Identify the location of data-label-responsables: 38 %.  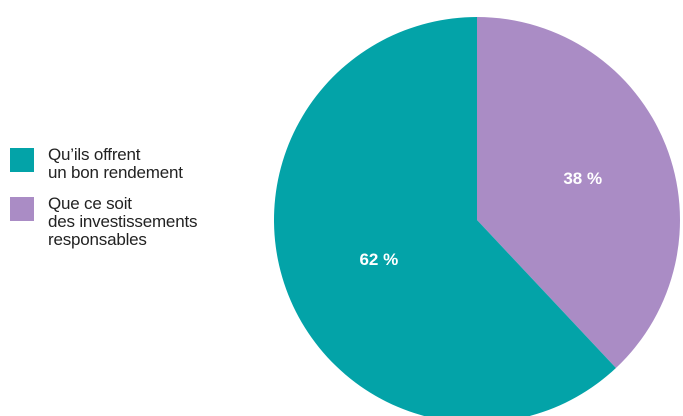
(582, 178).